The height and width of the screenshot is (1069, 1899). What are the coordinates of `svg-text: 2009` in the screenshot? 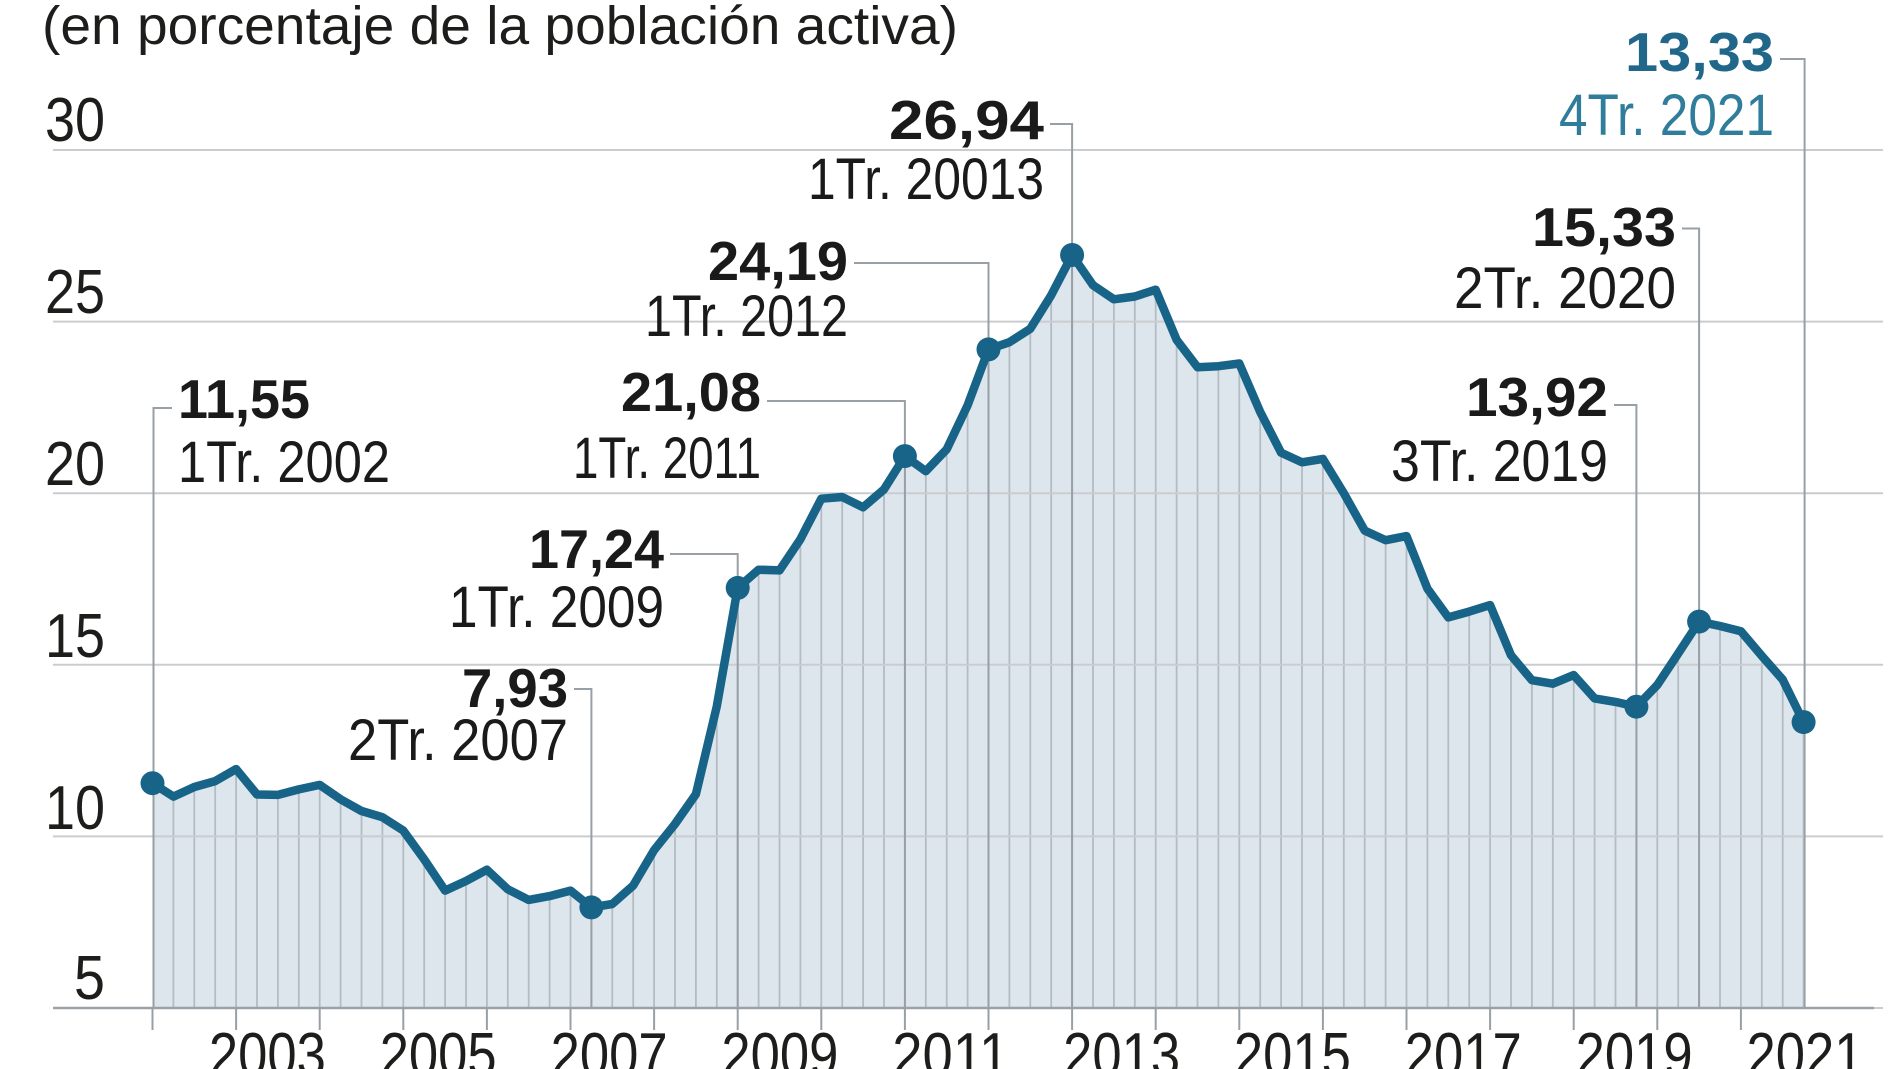 It's located at (779, 1045).